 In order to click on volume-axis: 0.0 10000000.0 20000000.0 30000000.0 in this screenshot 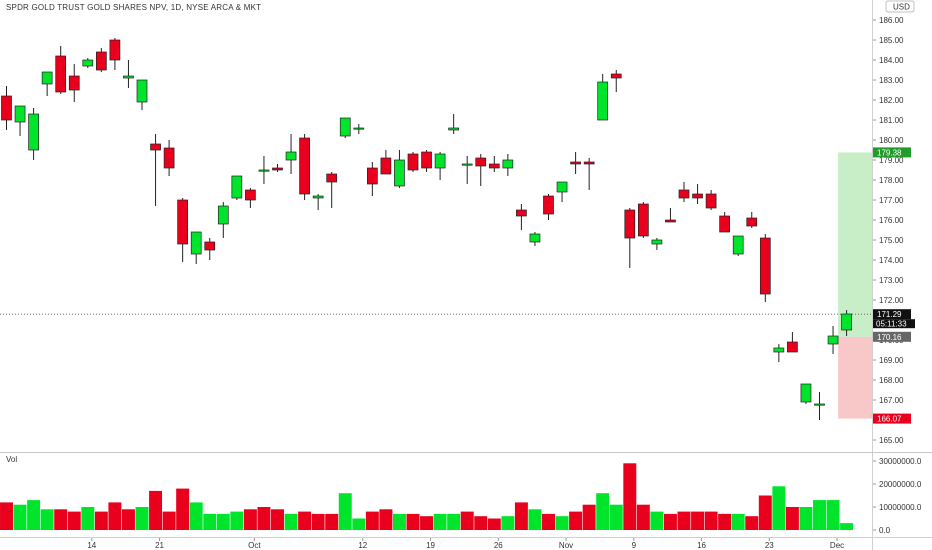, I will do `click(897, 496)`.